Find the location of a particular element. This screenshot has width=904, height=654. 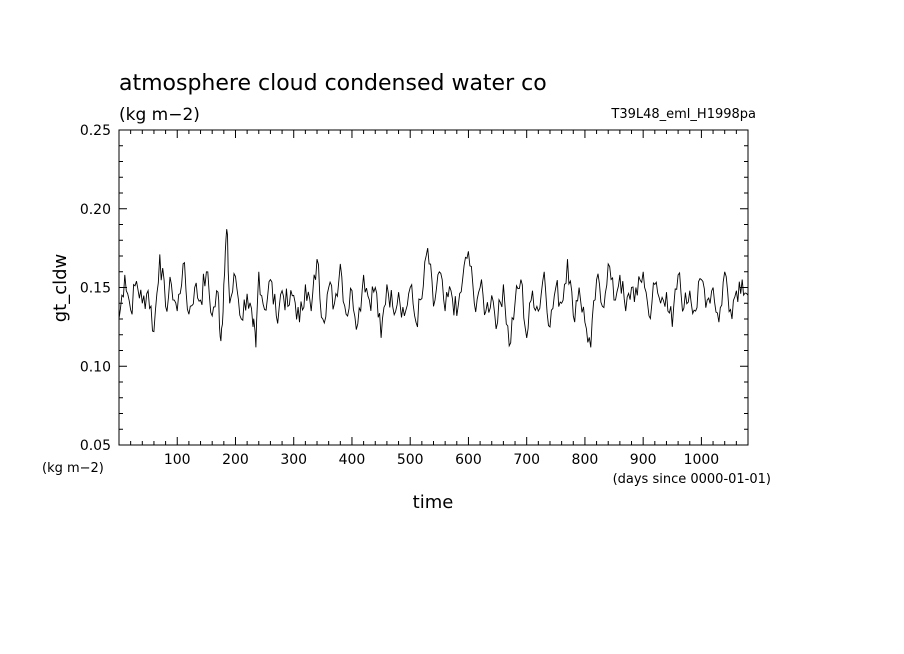

x-tick-label: 600 is located at coordinates (468, 460).